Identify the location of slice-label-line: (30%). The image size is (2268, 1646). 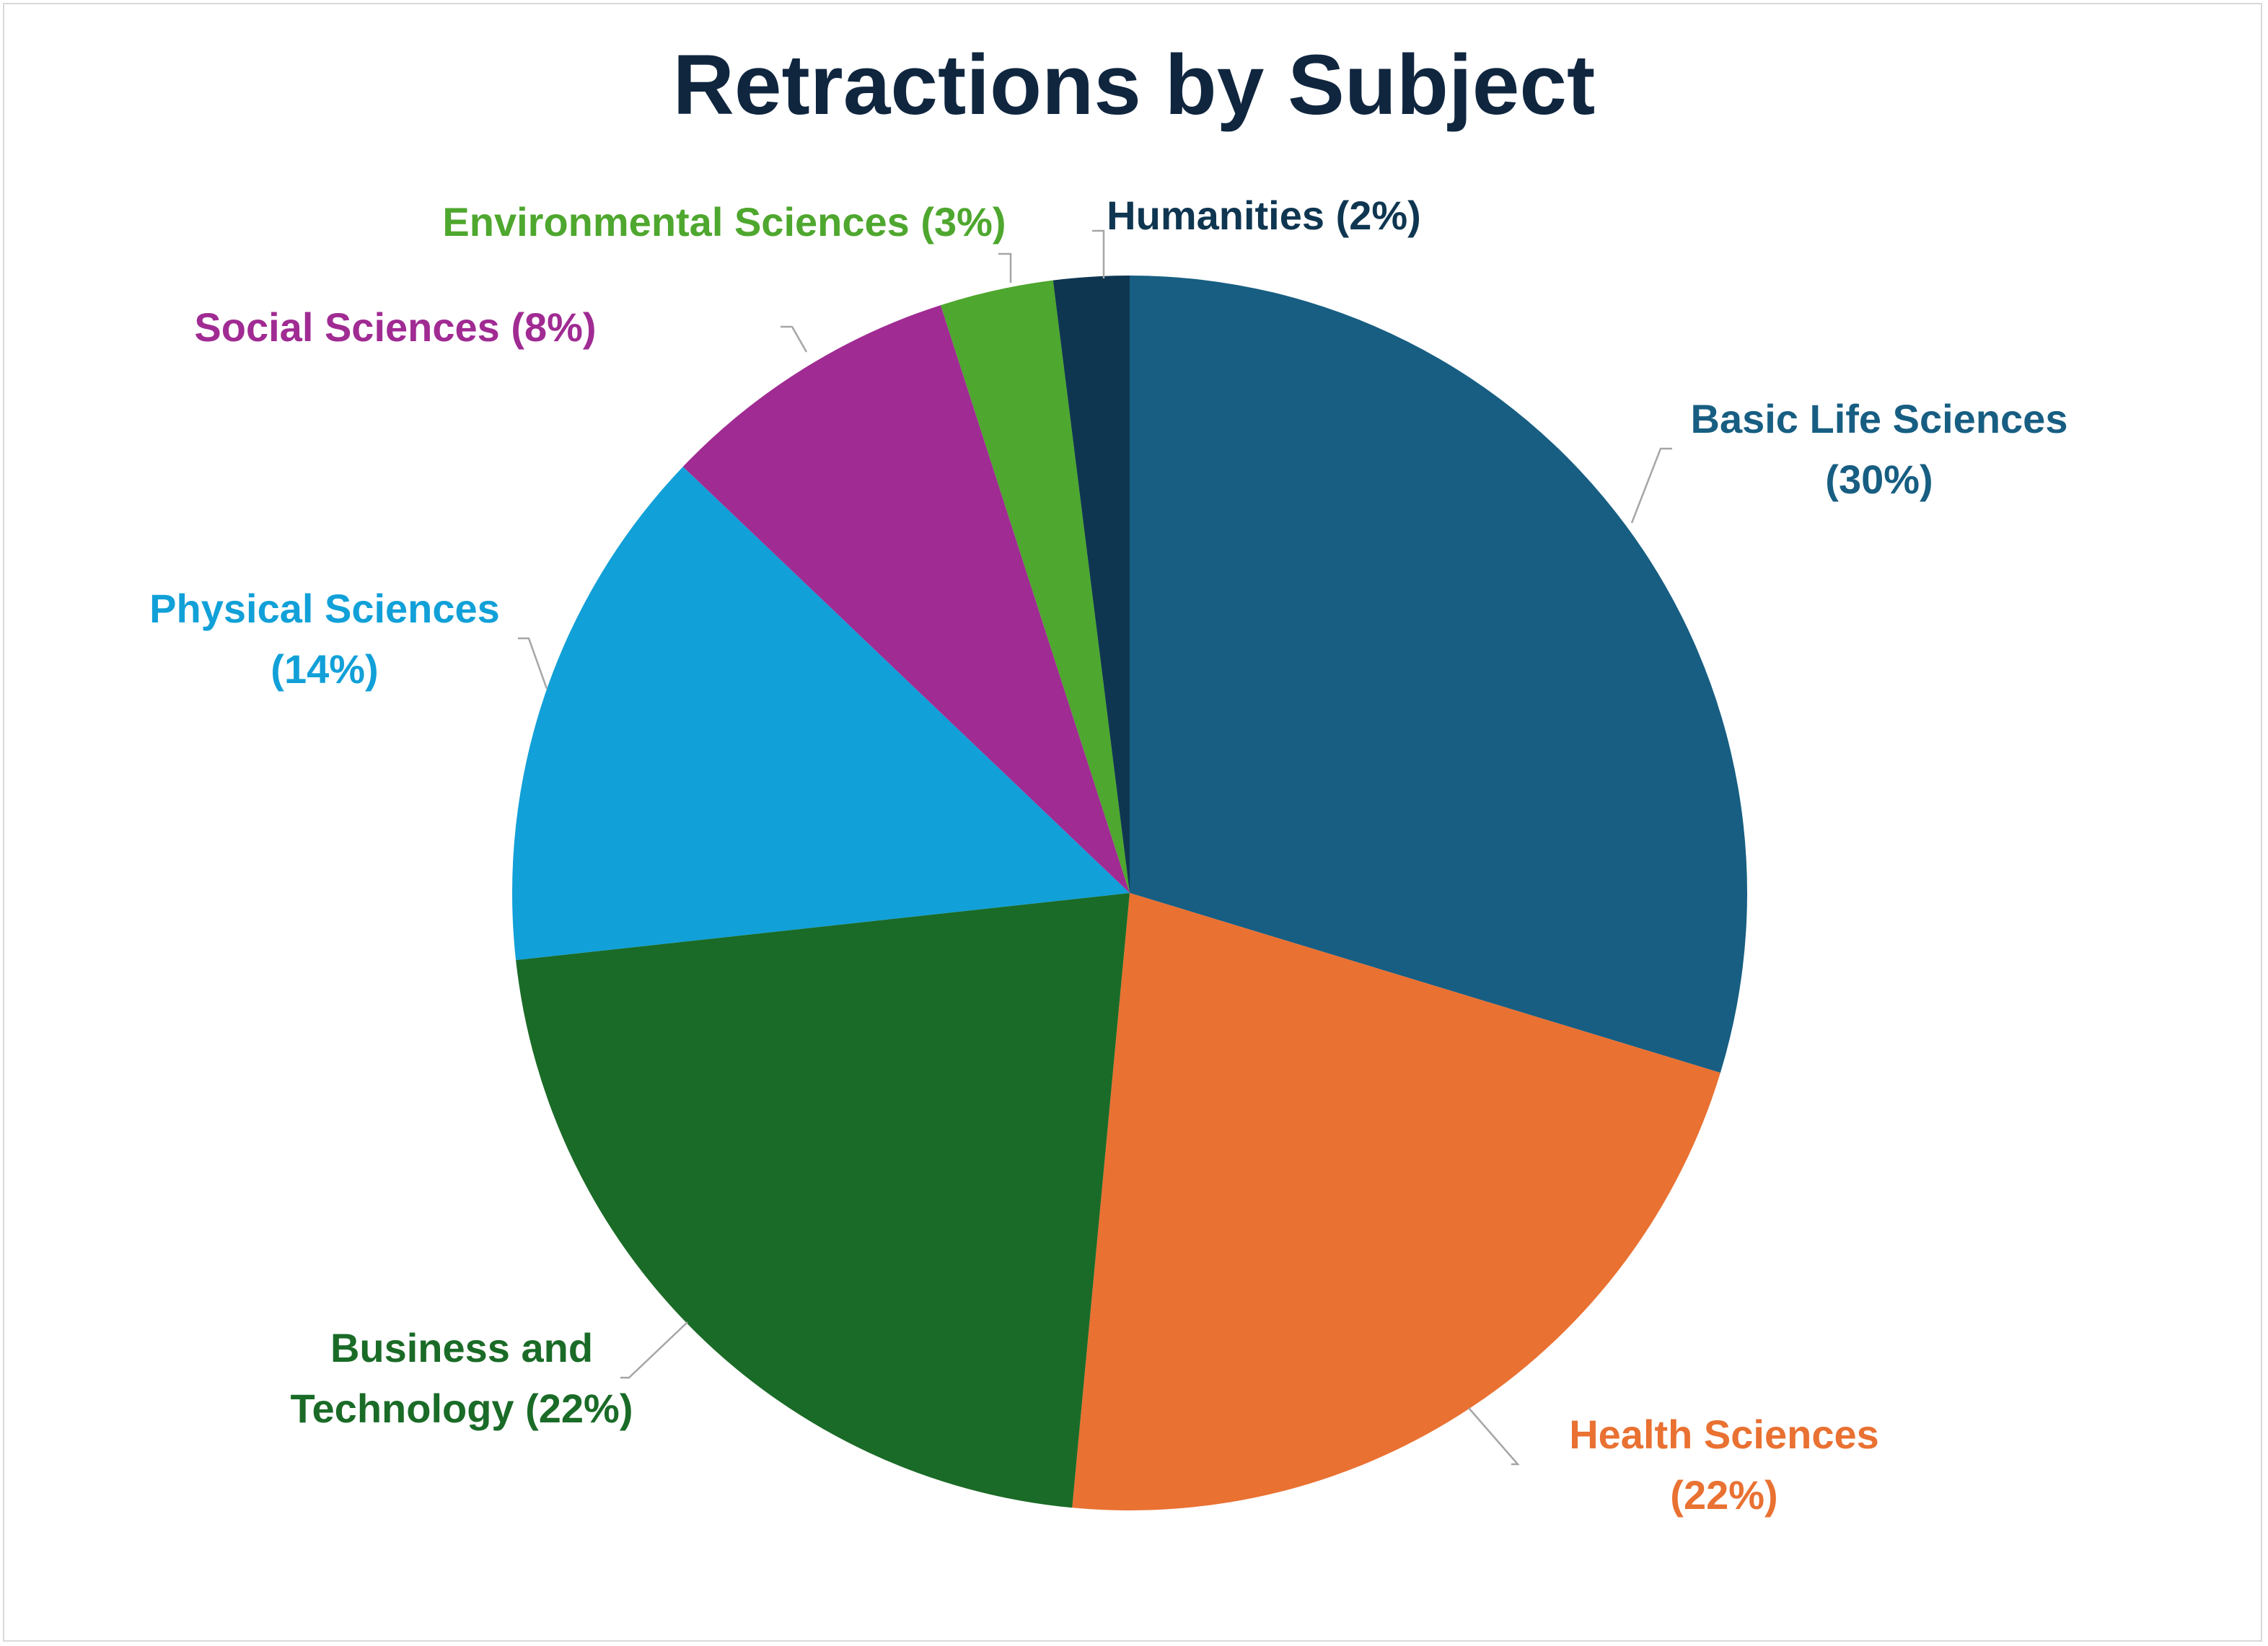
(1879, 479).